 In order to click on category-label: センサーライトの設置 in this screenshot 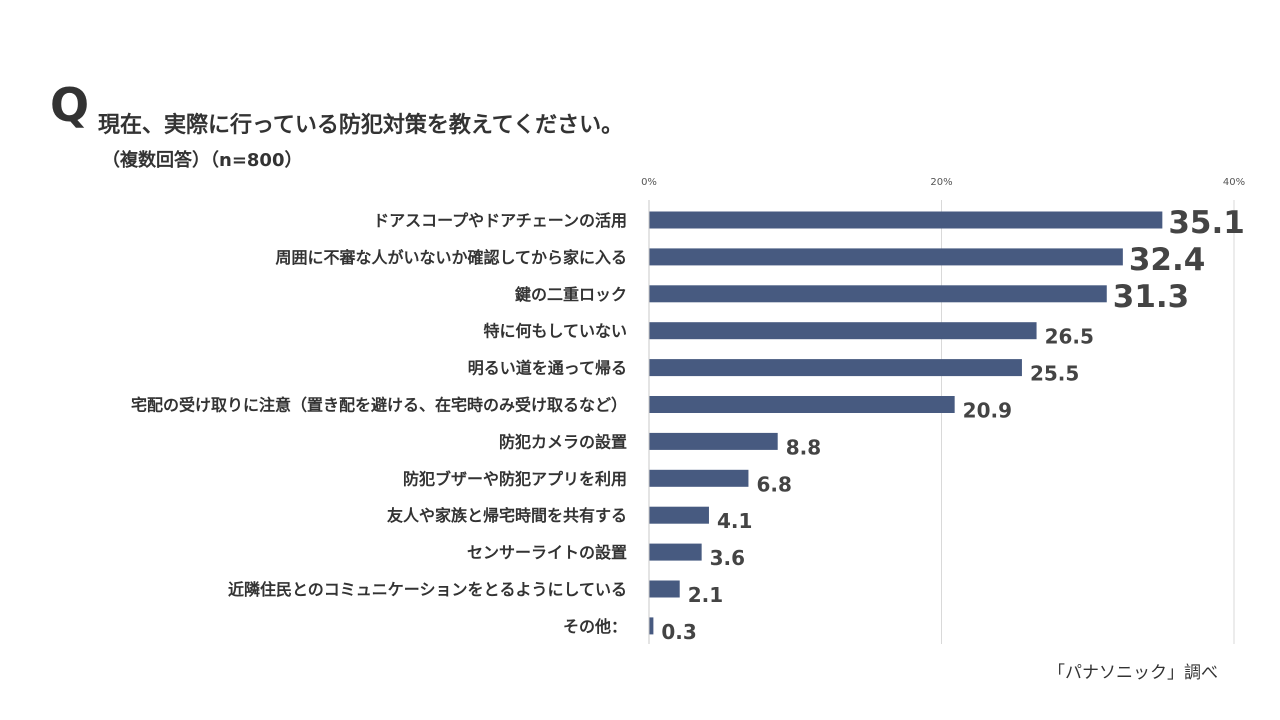, I will do `click(547, 552)`.